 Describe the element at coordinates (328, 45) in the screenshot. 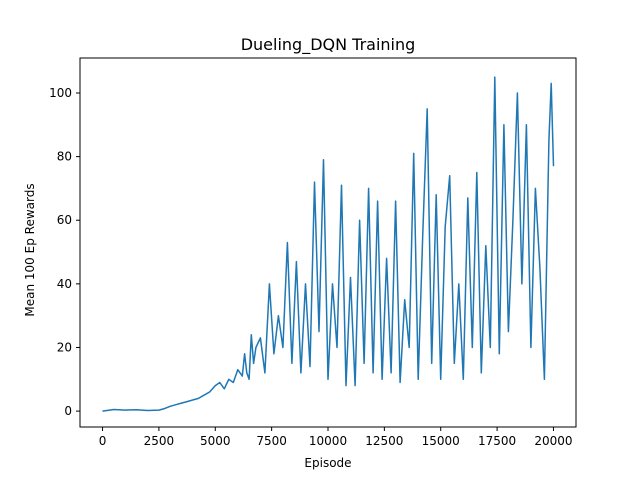

I see `chart-title: Dueling_DQN Training` at that location.